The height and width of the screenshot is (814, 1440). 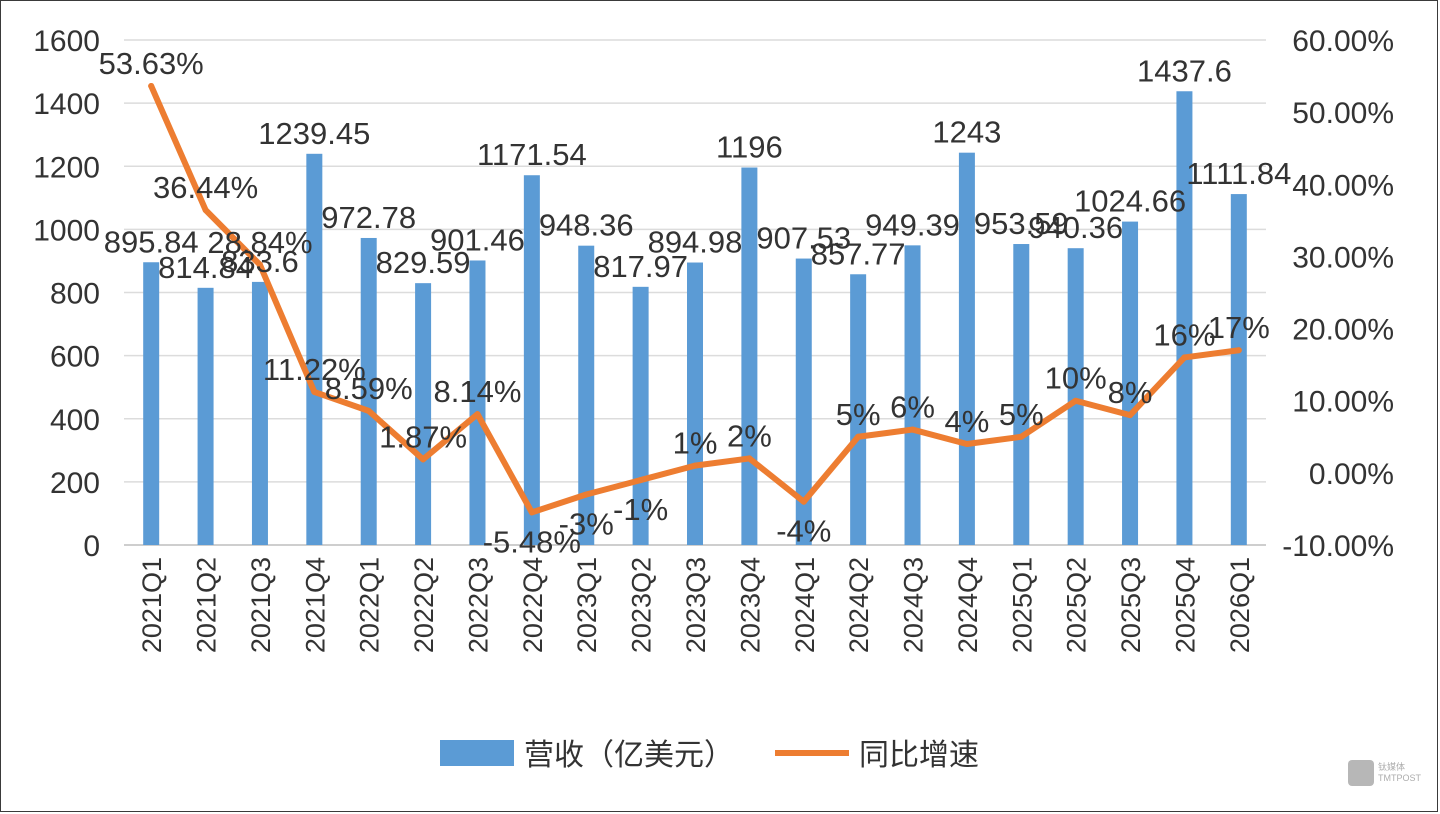 What do you see at coordinates (966, 132) in the screenshot?
I see `revenue-data-label: 1243` at bounding box center [966, 132].